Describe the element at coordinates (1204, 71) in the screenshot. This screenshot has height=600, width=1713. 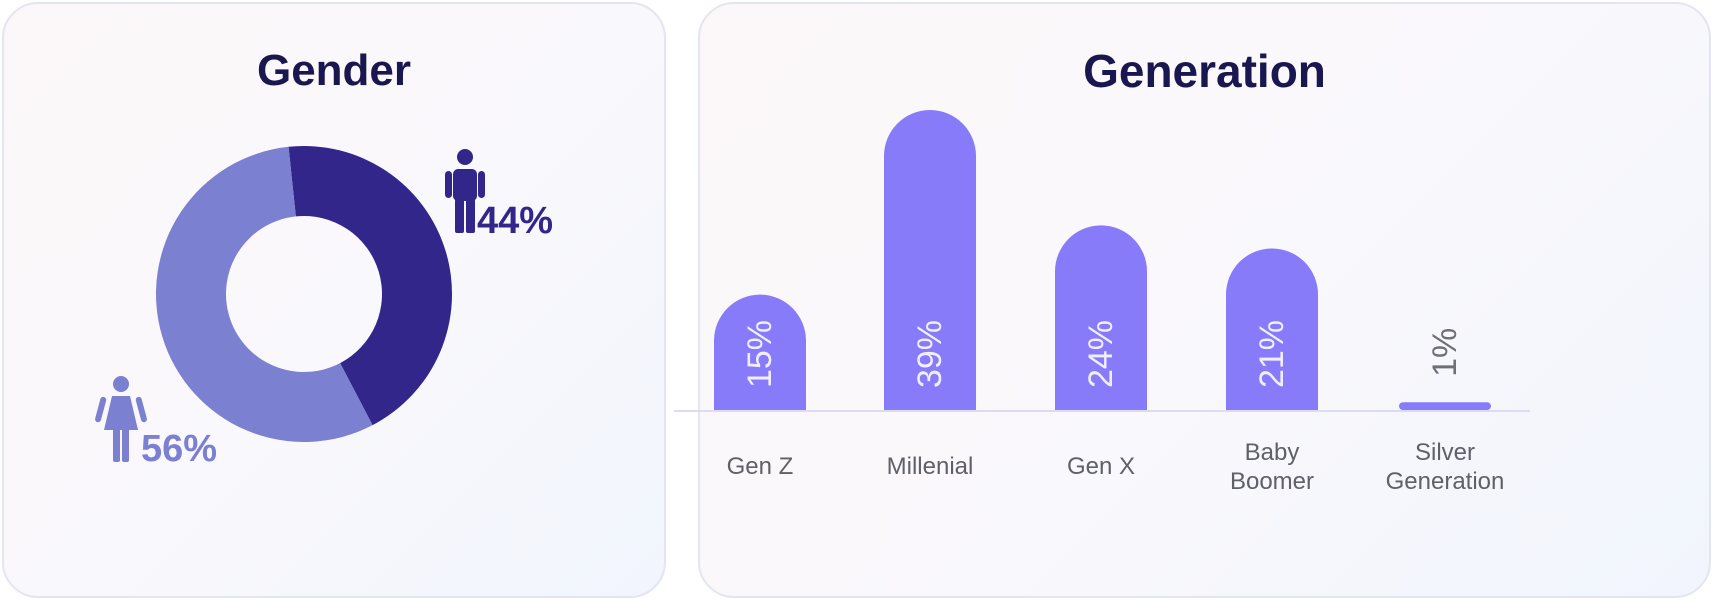
I see `generation-title: Generation` at that location.